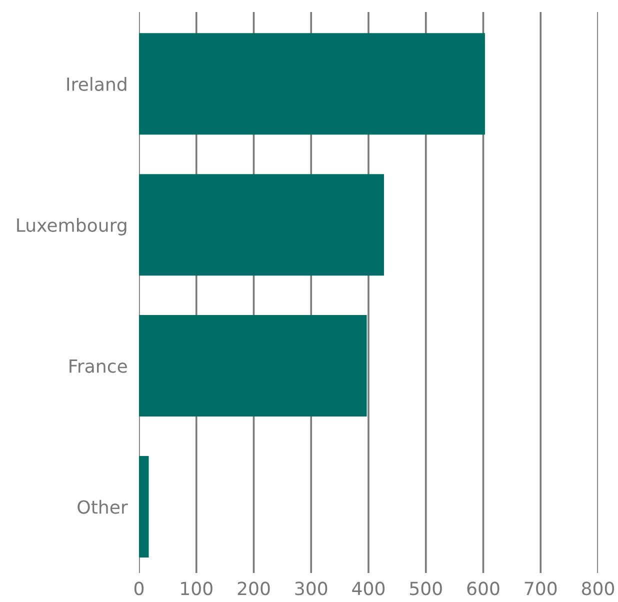 Image resolution: width=618 pixels, height=602 pixels. Describe the element at coordinates (368, 589) in the screenshot. I see `x-tick-label: 400` at that location.